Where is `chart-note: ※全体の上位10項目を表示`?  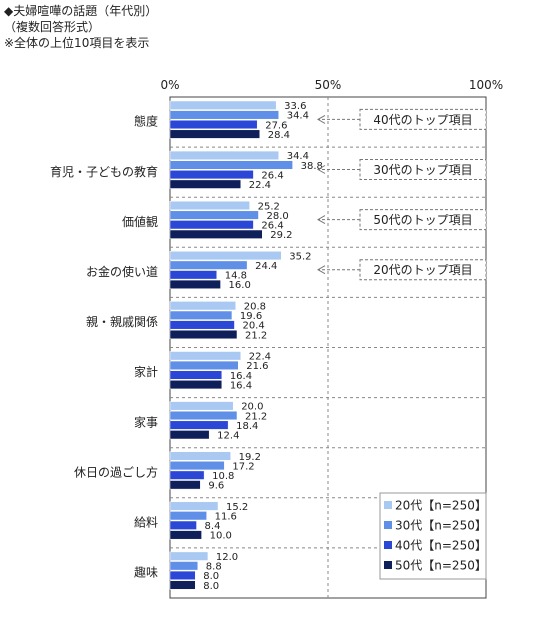
chart-note: ※全体の上位10項目を表示 is located at coordinates (77, 43).